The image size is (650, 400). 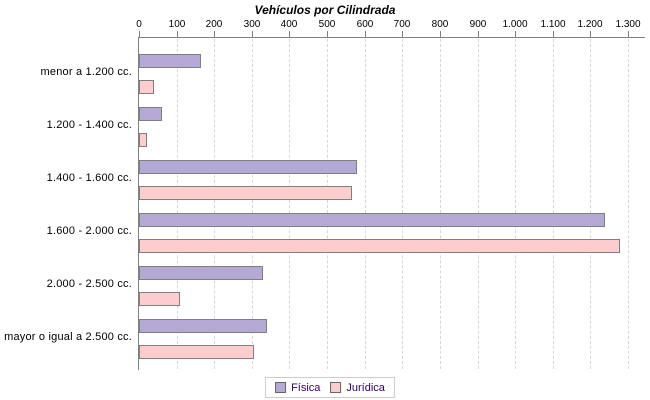 What do you see at coordinates (89, 284) in the screenshot?
I see `y-category-label: 2.000 - 2.500 cc.` at bounding box center [89, 284].